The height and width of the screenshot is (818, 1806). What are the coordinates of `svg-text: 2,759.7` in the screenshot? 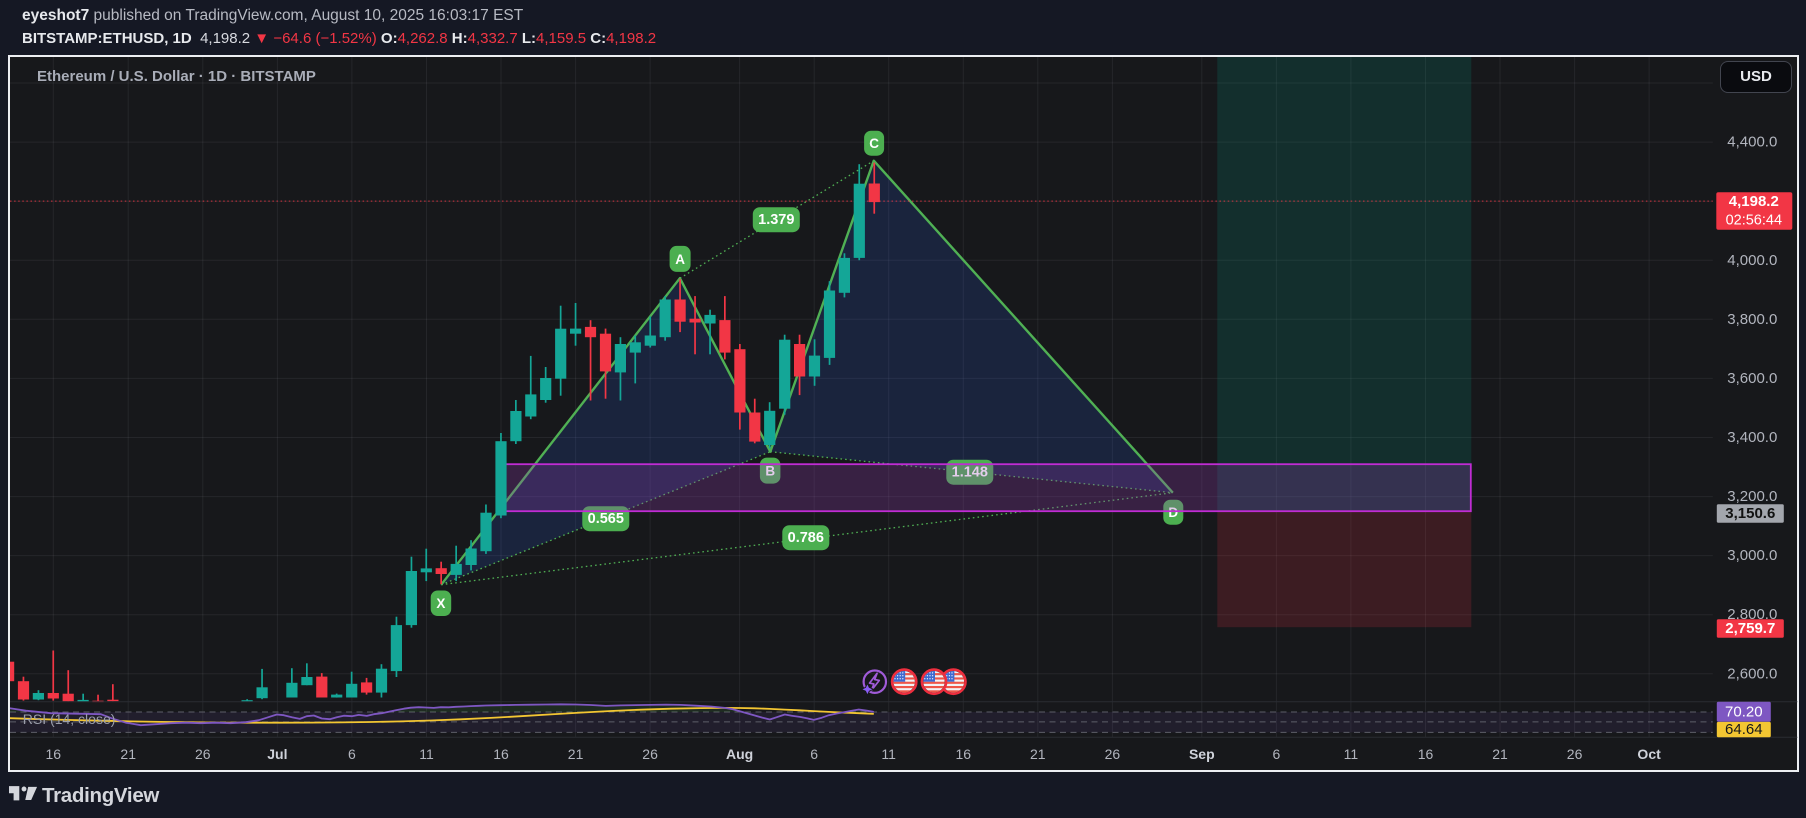 It's located at (1750, 628).